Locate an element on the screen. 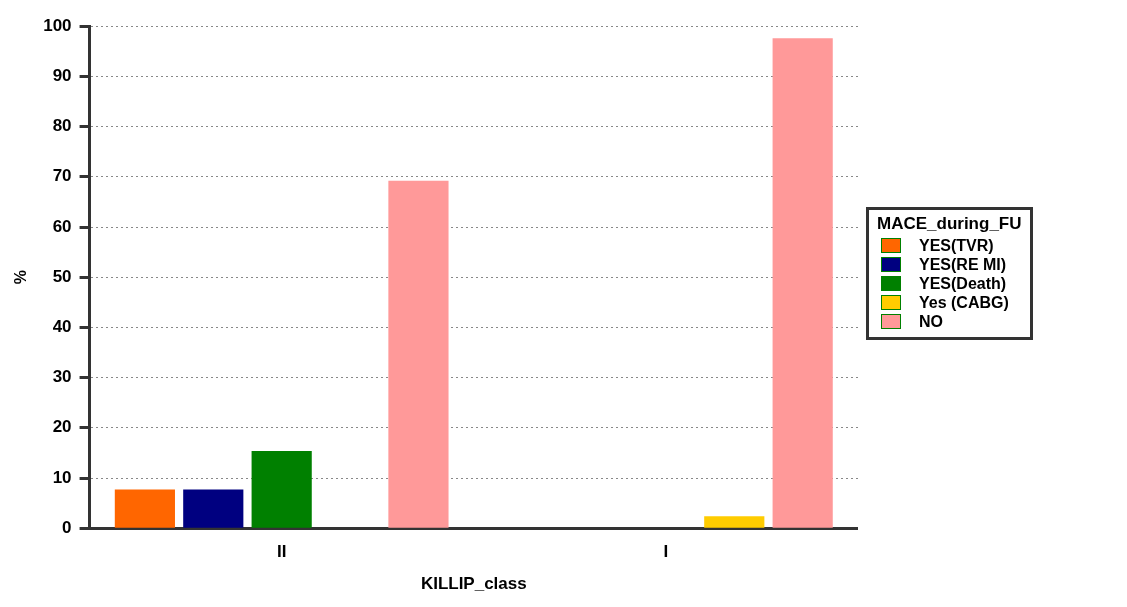  x-axis-title: KILLIP_class is located at coordinates (473, 584).